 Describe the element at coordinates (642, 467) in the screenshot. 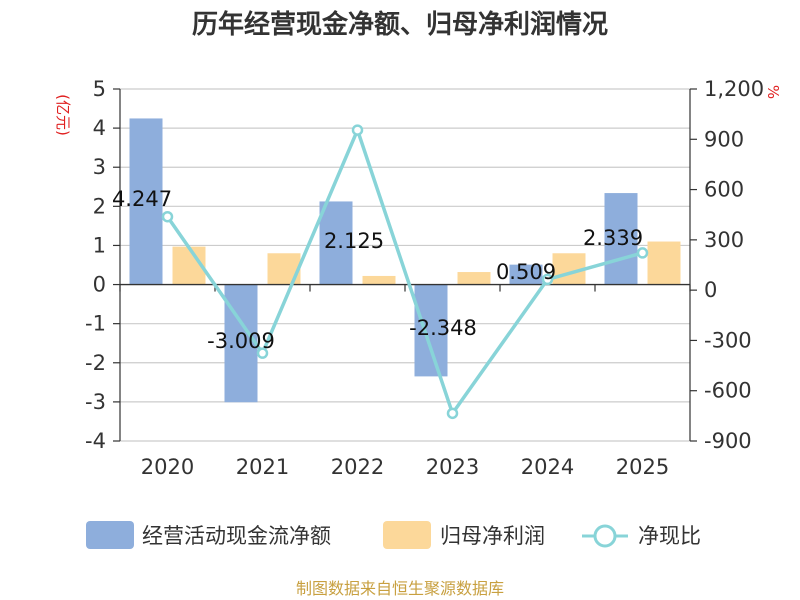

I see `x-axis-tick-label: 2025` at that location.